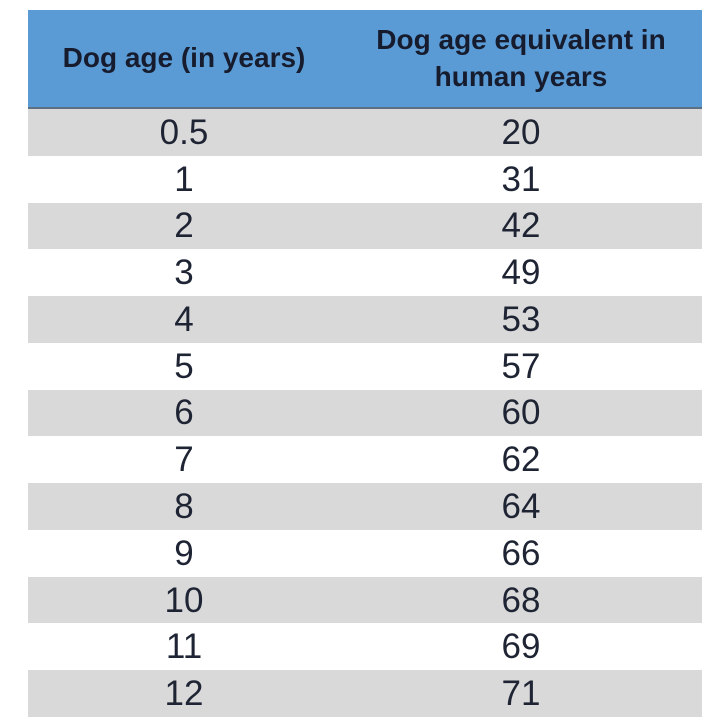  What do you see at coordinates (184, 413) in the screenshot?
I see `dog-age-cell: 6` at bounding box center [184, 413].